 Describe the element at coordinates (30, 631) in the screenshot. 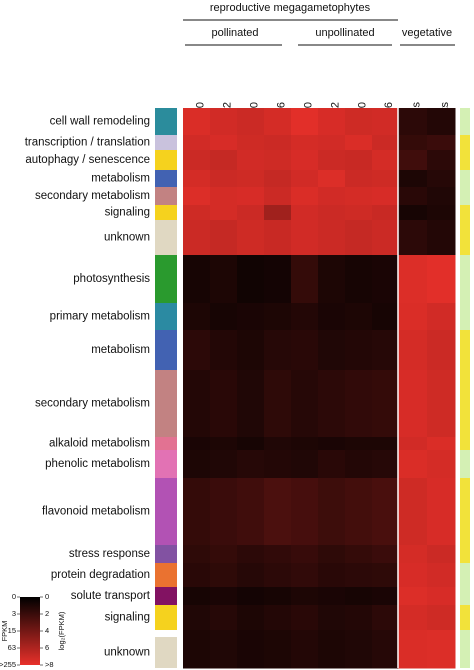

I see `colorbar` at that location.